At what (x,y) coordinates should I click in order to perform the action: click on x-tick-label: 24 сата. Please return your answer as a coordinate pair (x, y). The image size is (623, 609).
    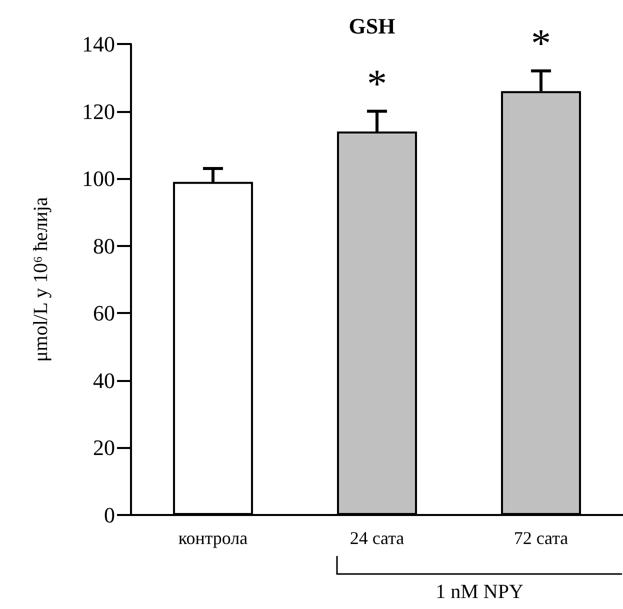
    Looking at the image, I should click on (377, 538).